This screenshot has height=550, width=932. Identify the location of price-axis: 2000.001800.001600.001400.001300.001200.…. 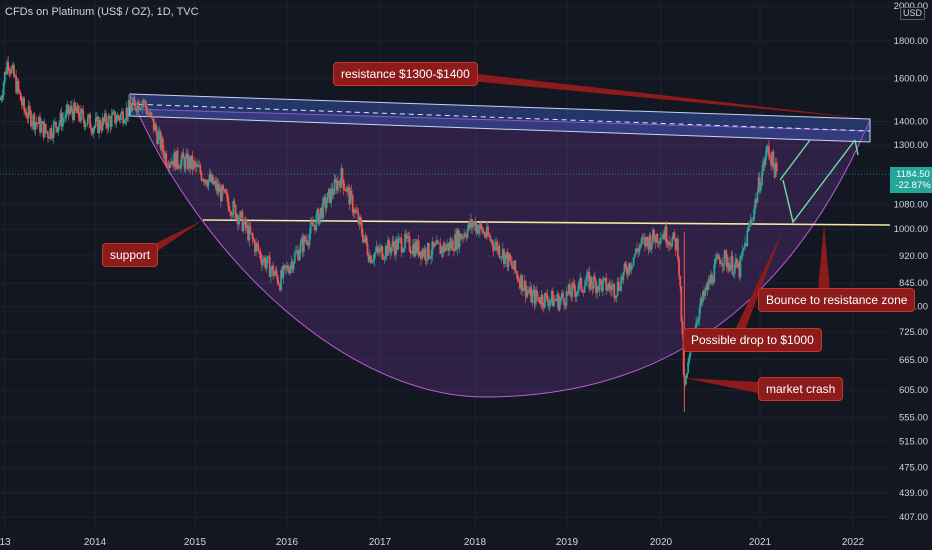
(911, 275).